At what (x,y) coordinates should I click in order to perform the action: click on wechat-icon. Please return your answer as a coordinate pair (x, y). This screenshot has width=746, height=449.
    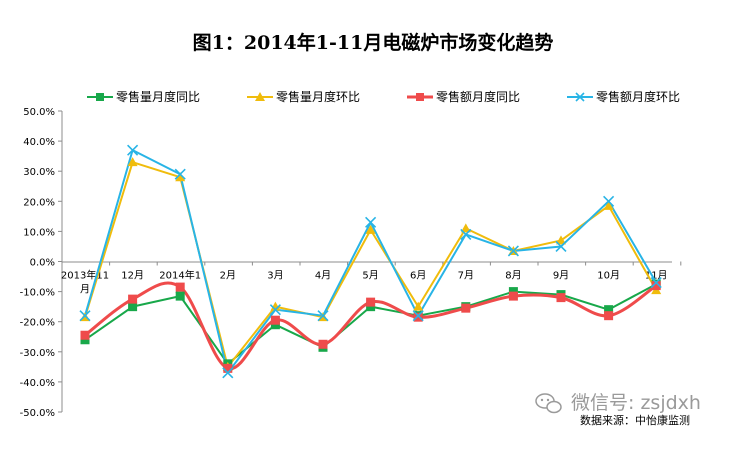
    Looking at the image, I should click on (548, 403).